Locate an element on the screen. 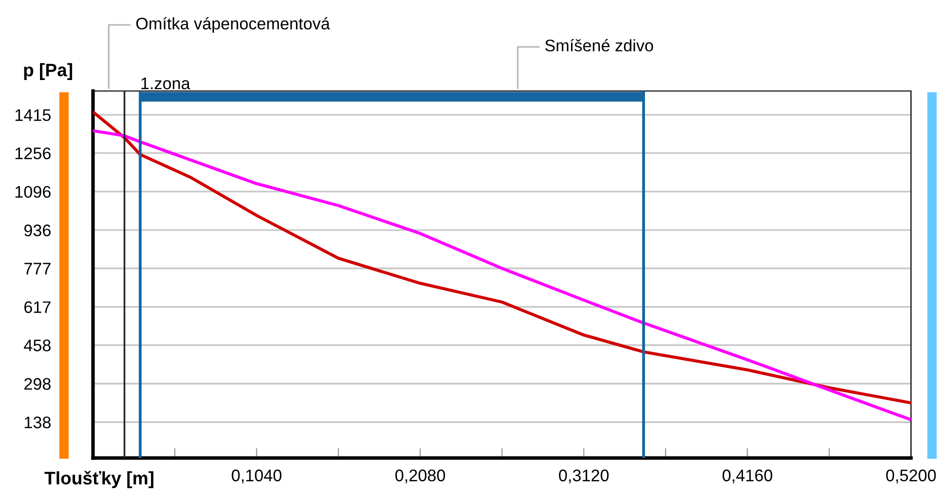 The width and height of the screenshot is (945, 493). x-tick-label: 0,5200 is located at coordinates (911, 477).